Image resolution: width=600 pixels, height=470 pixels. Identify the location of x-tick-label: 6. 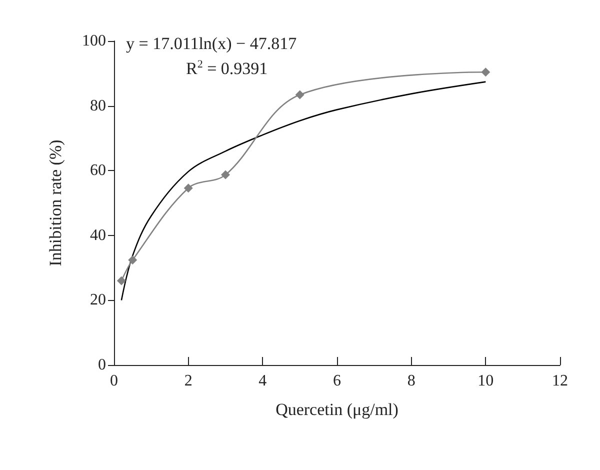
(337, 381).